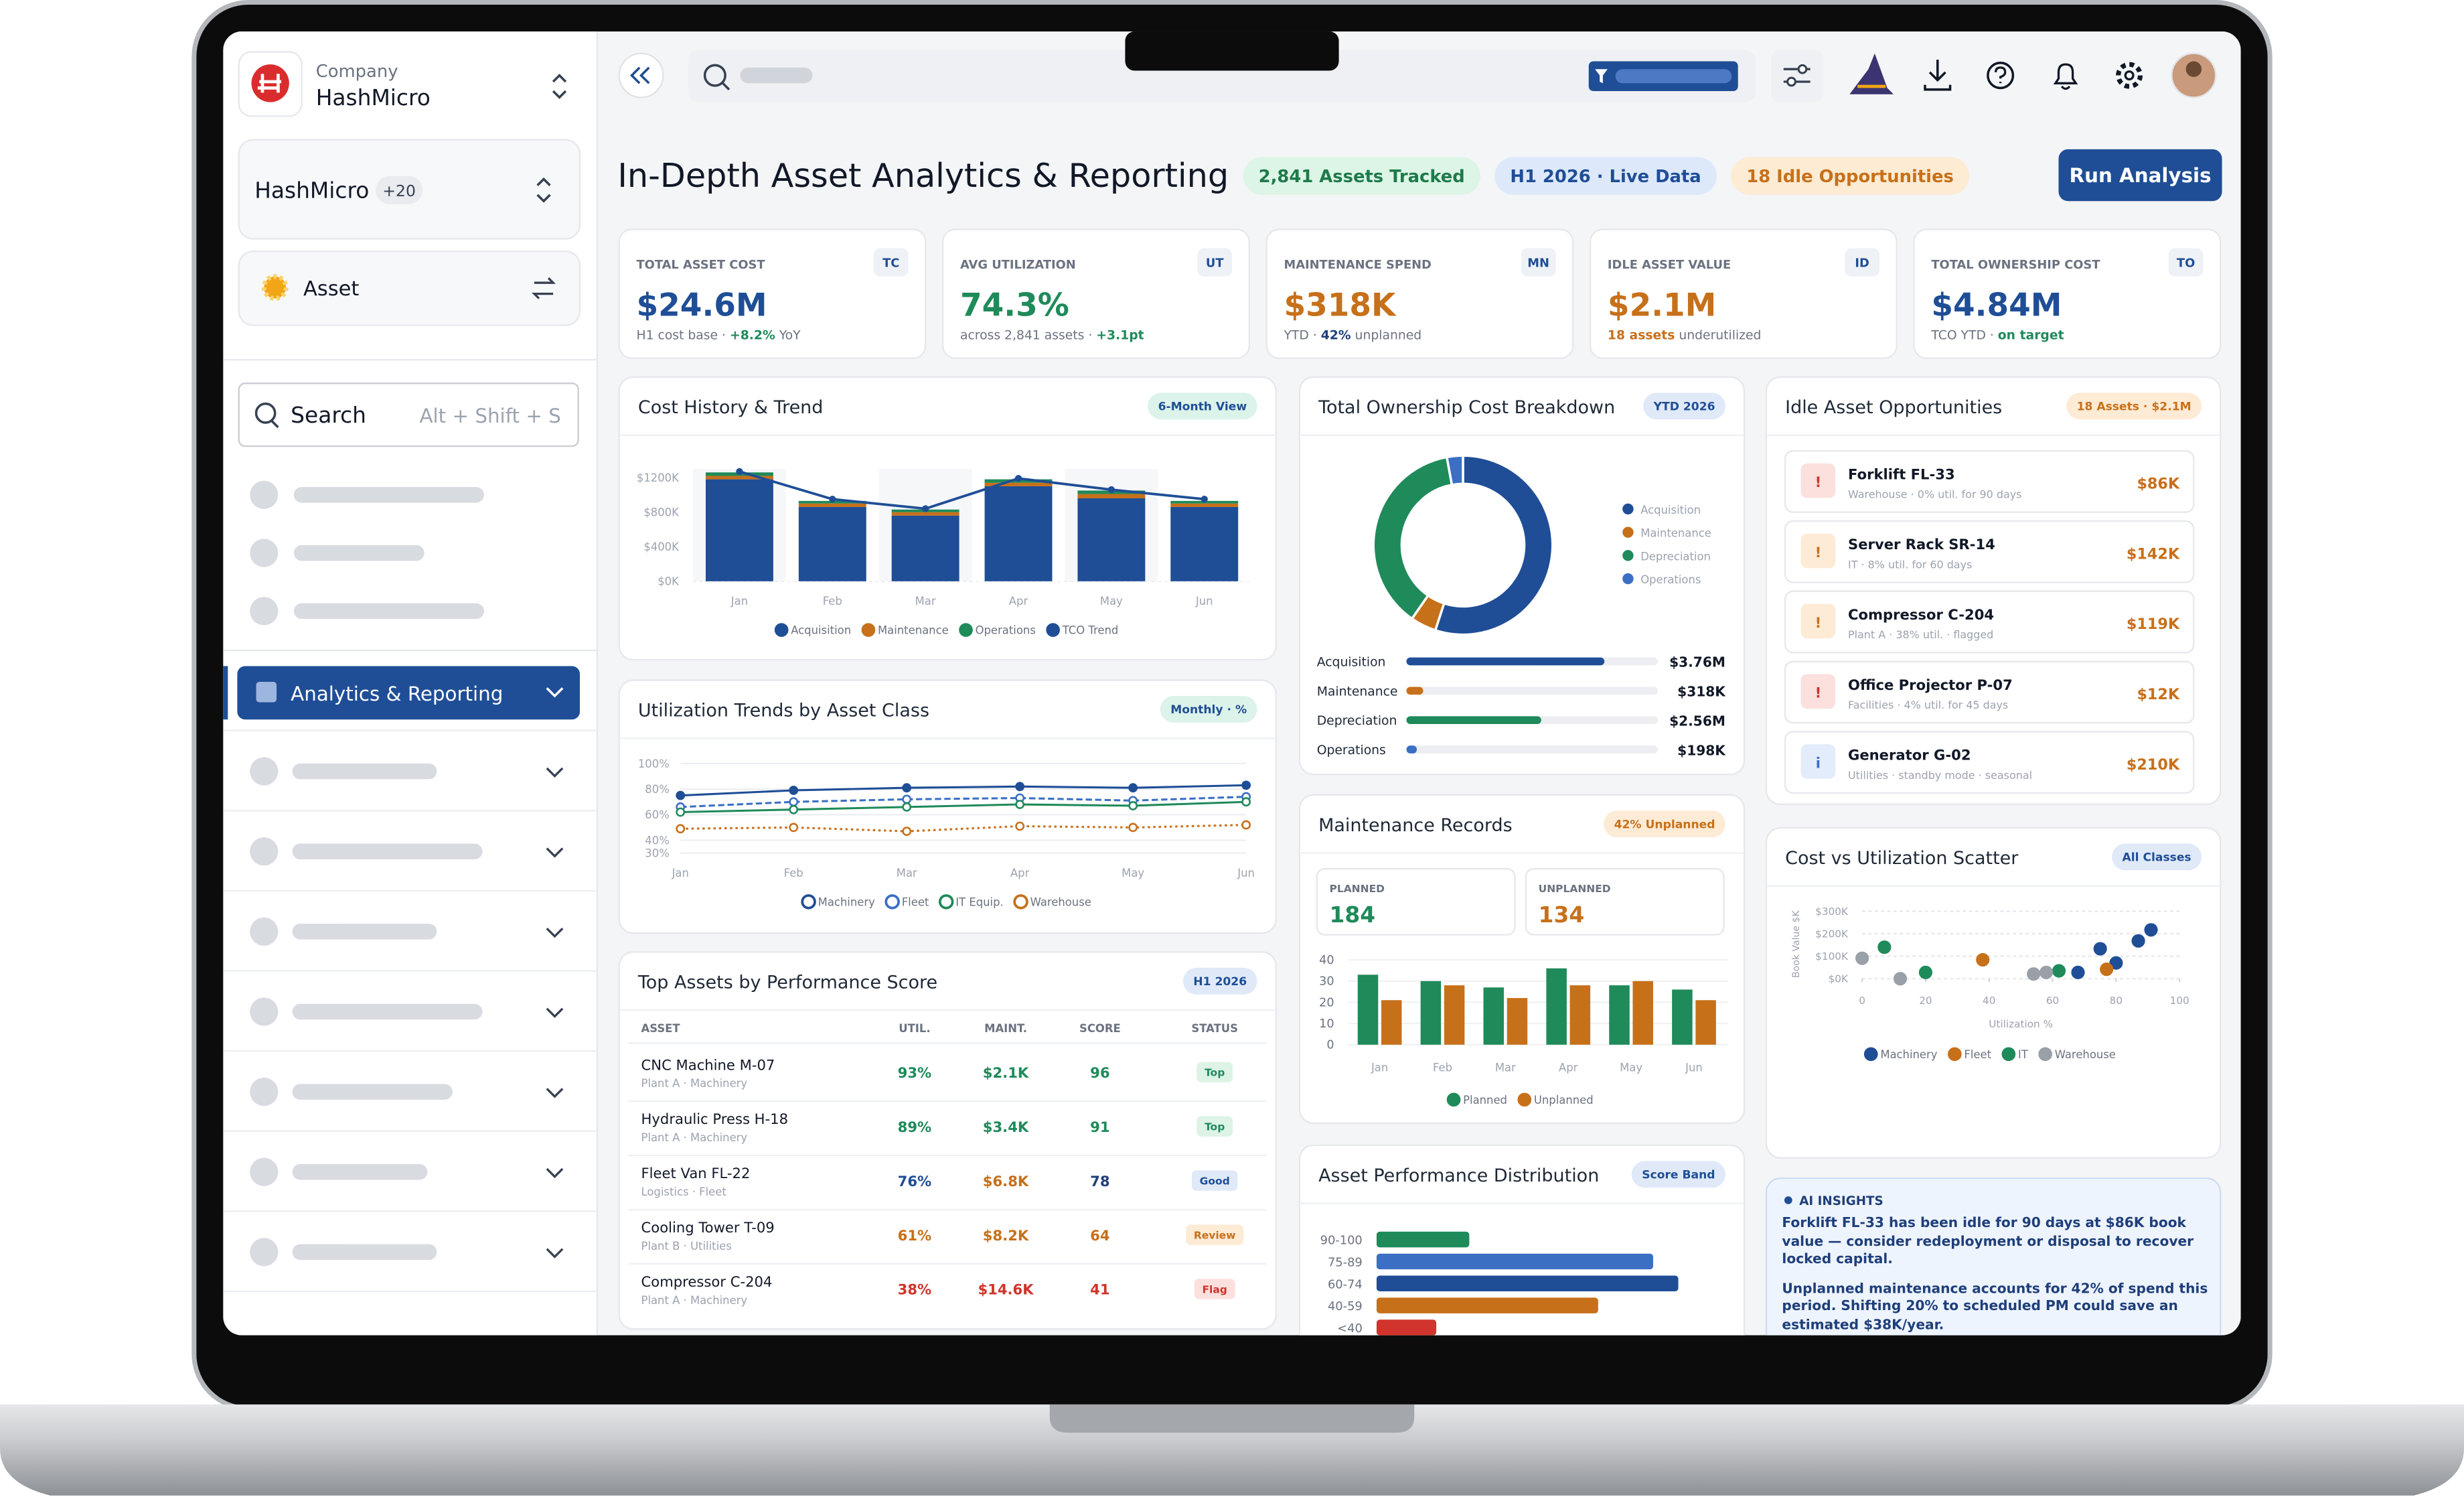  Describe the element at coordinates (1938, 75) in the screenshot. I see `download-icon` at that location.